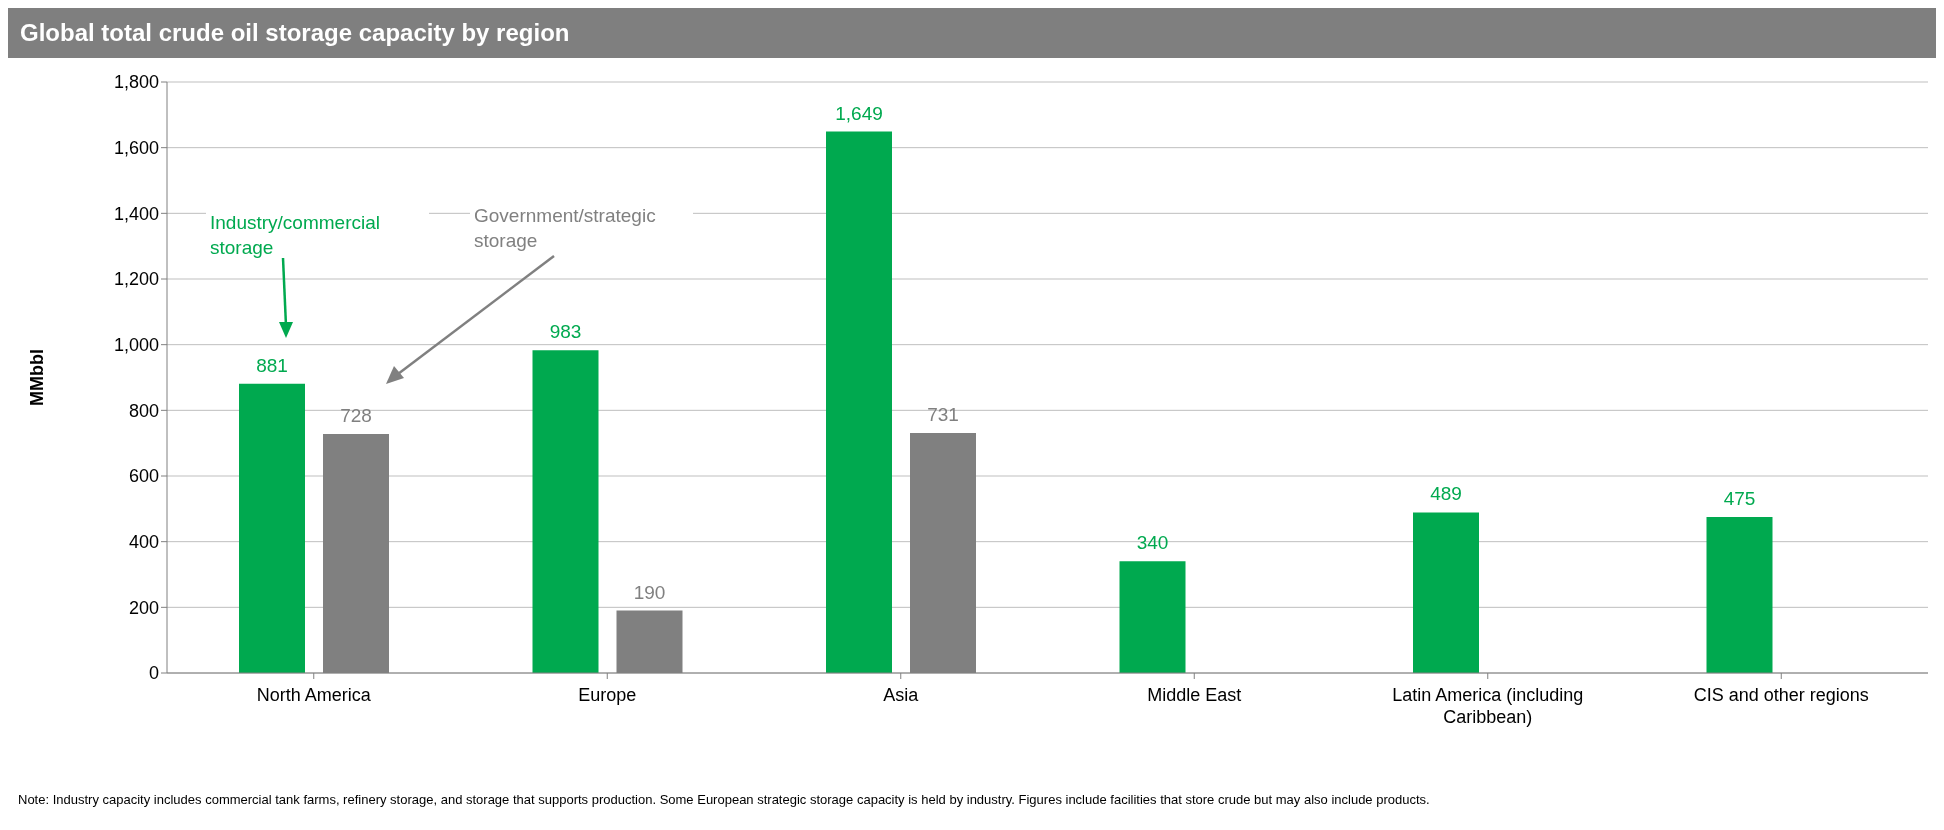 This screenshot has height=830, width=1944. Describe the element at coordinates (317, 235) in the screenshot. I see `text: Industry/commercial storage` at that location.